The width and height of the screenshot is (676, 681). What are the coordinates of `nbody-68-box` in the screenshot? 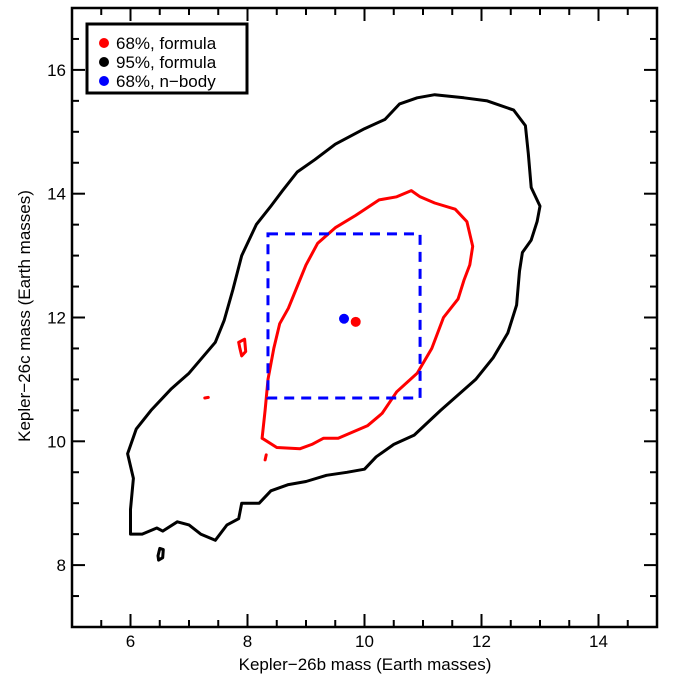 It's located at (344, 316).